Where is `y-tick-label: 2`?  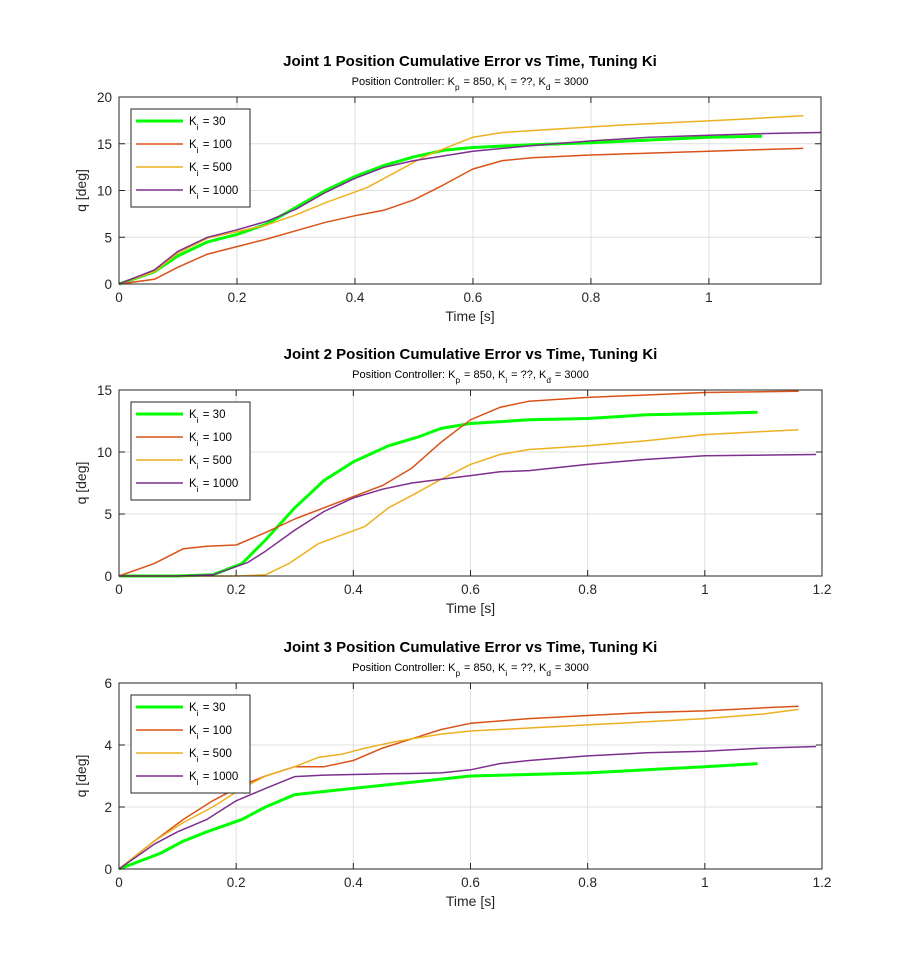 y-tick-label: 2 is located at coordinates (108, 807).